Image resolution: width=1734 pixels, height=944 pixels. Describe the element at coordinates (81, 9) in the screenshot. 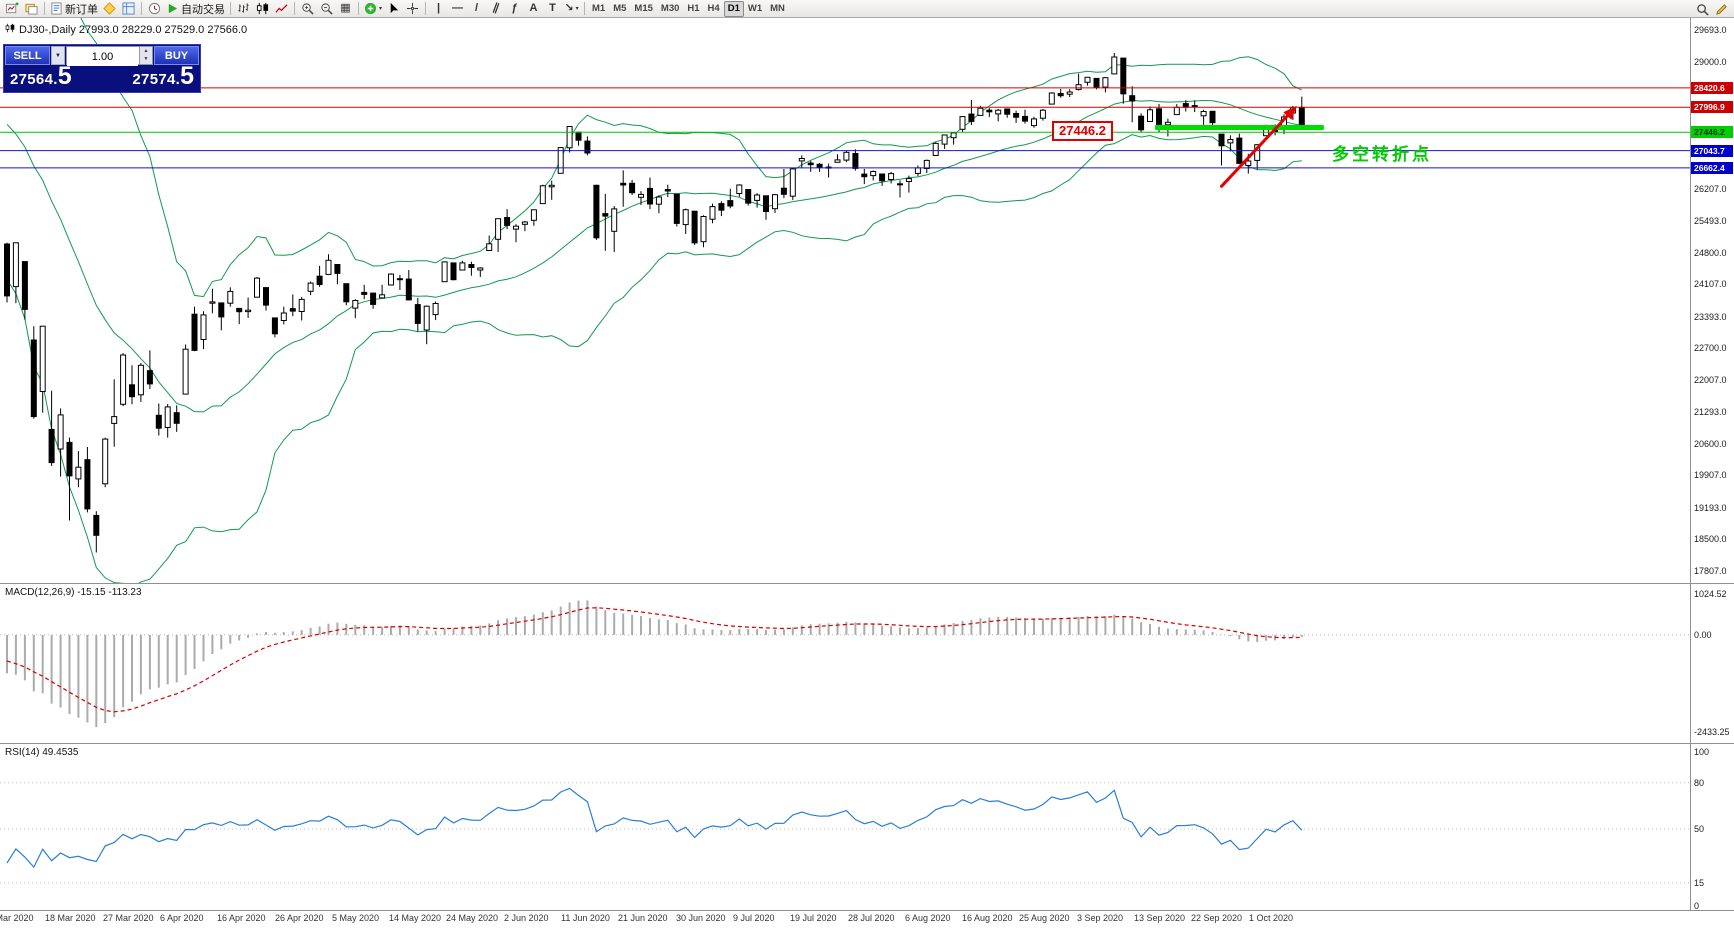

I see `new-order-button-label: 新订单` at that location.